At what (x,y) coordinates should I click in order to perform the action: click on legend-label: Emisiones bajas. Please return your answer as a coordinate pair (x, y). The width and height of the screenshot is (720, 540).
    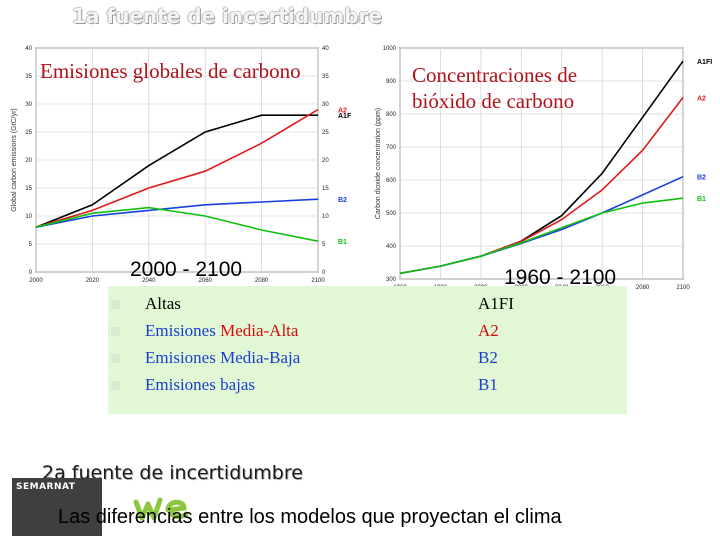
    Looking at the image, I should click on (200, 384).